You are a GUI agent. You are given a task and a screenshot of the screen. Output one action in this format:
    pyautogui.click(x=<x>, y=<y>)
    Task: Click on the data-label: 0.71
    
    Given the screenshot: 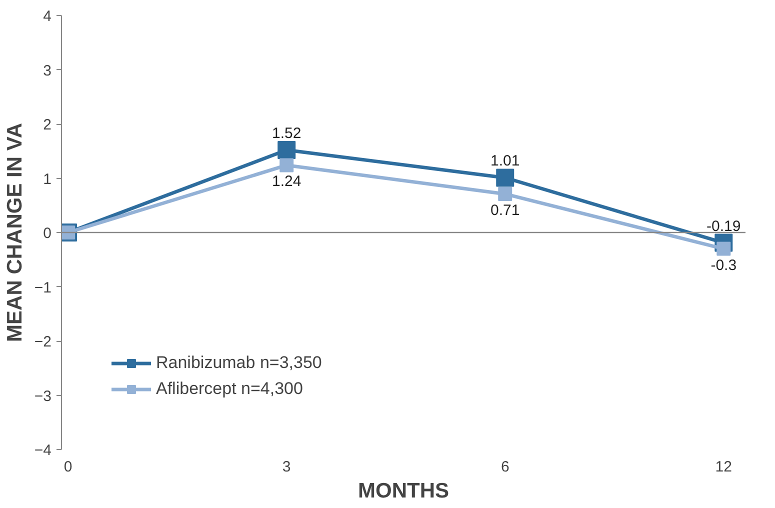 What is the action you would take?
    pyautogui.click(x=505, y=210)
    